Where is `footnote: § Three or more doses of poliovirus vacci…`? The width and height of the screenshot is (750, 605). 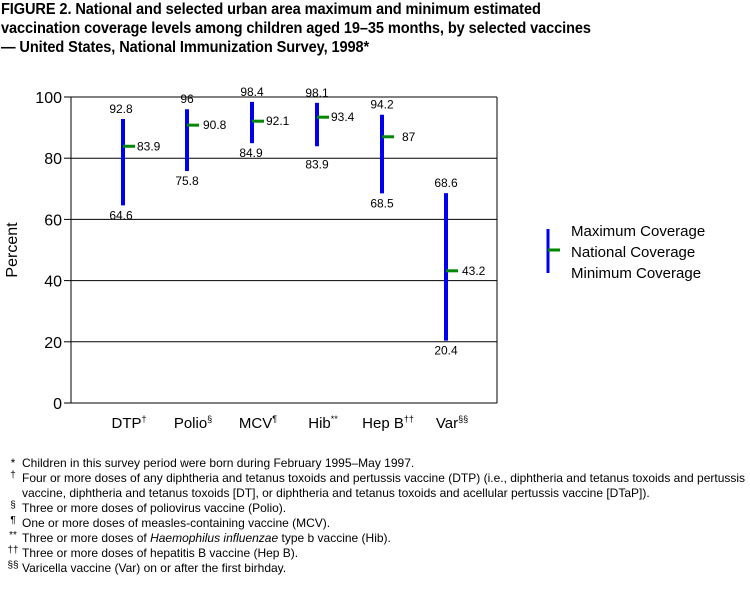
footnote: § Three or more doses of poliovirus vacci… is located at coordinates (378, 508).